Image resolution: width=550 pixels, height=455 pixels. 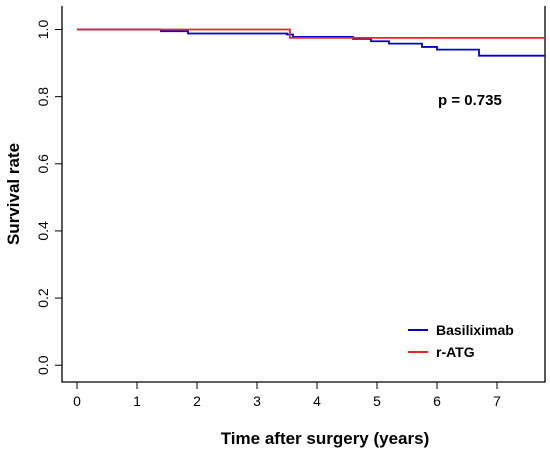 What do you see at coordinates (43, 365) in the screenshot?
I see `y-tick-label: 0.0` at bounding box center [43, 365].